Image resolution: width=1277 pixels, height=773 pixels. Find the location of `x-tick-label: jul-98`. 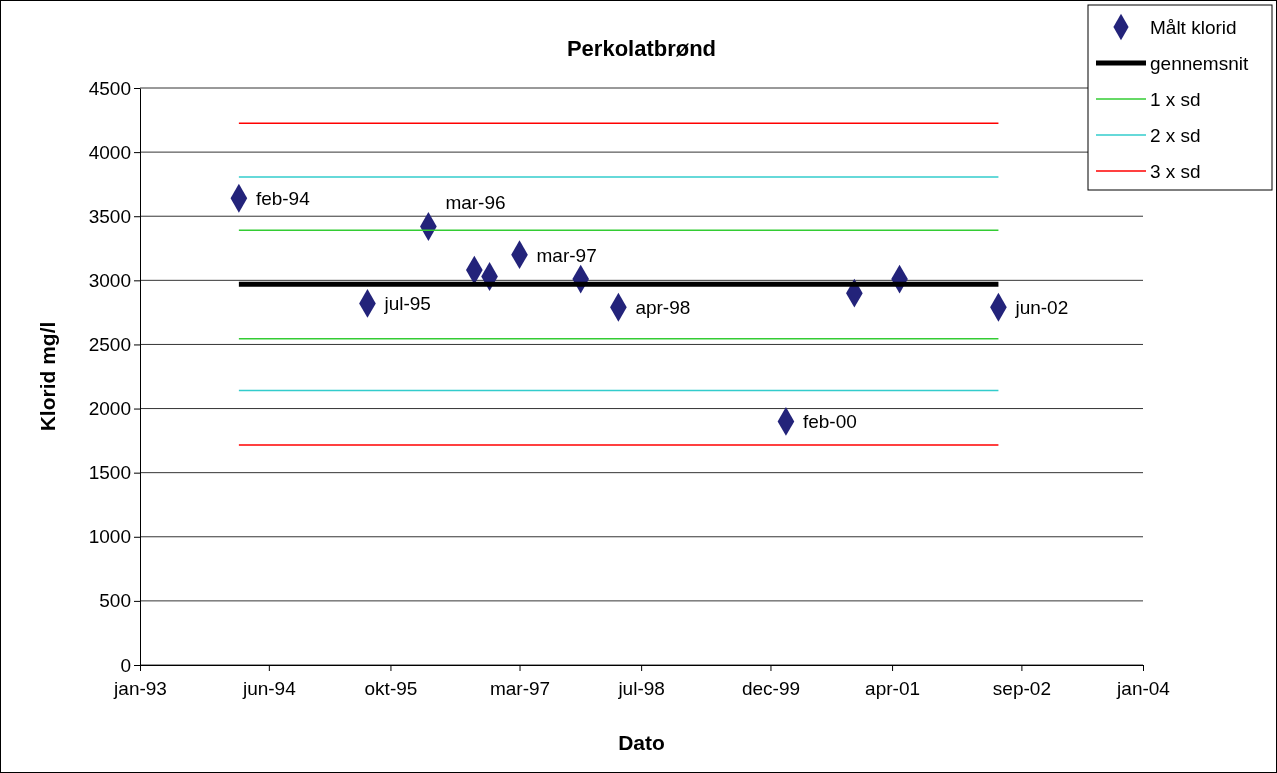

x-tick-label: jul-98 is located at coordinates (641, 688).